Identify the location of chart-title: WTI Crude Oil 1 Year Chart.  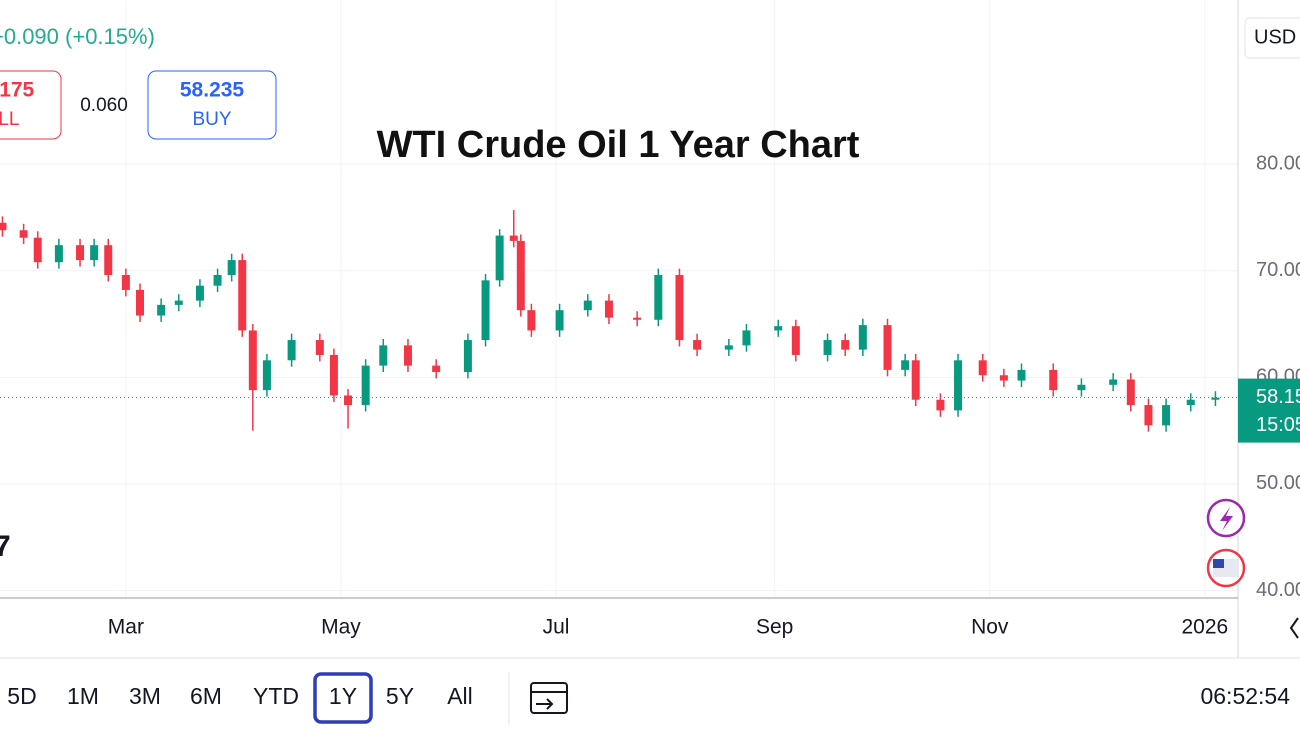
(618, 145).